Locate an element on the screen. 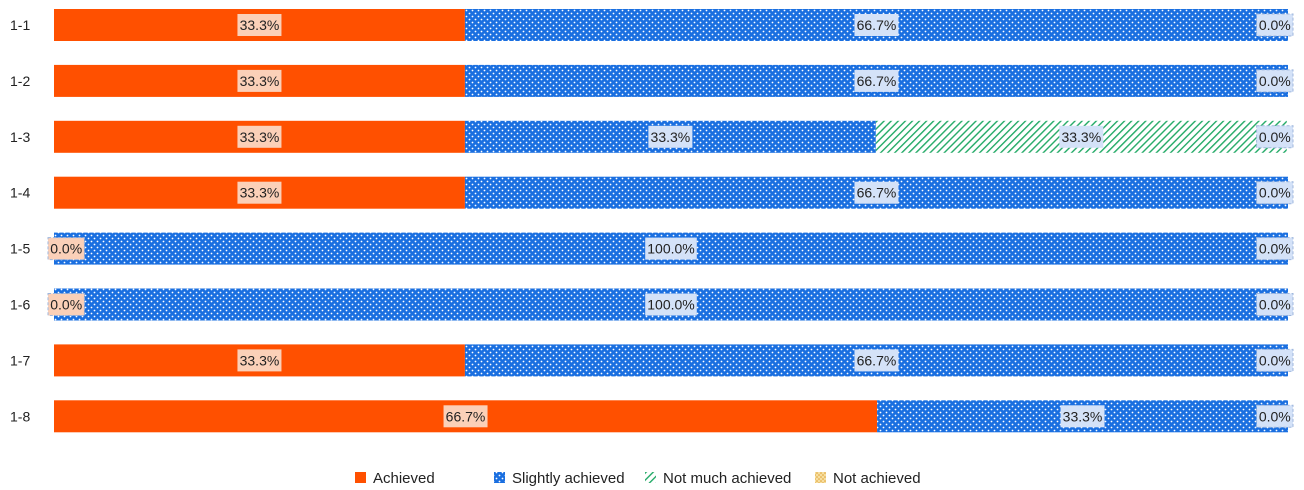 Image resolution: width=1304 pixels, height=490 pixels. category-label: 1-7 is located at coordinates (20, 360).